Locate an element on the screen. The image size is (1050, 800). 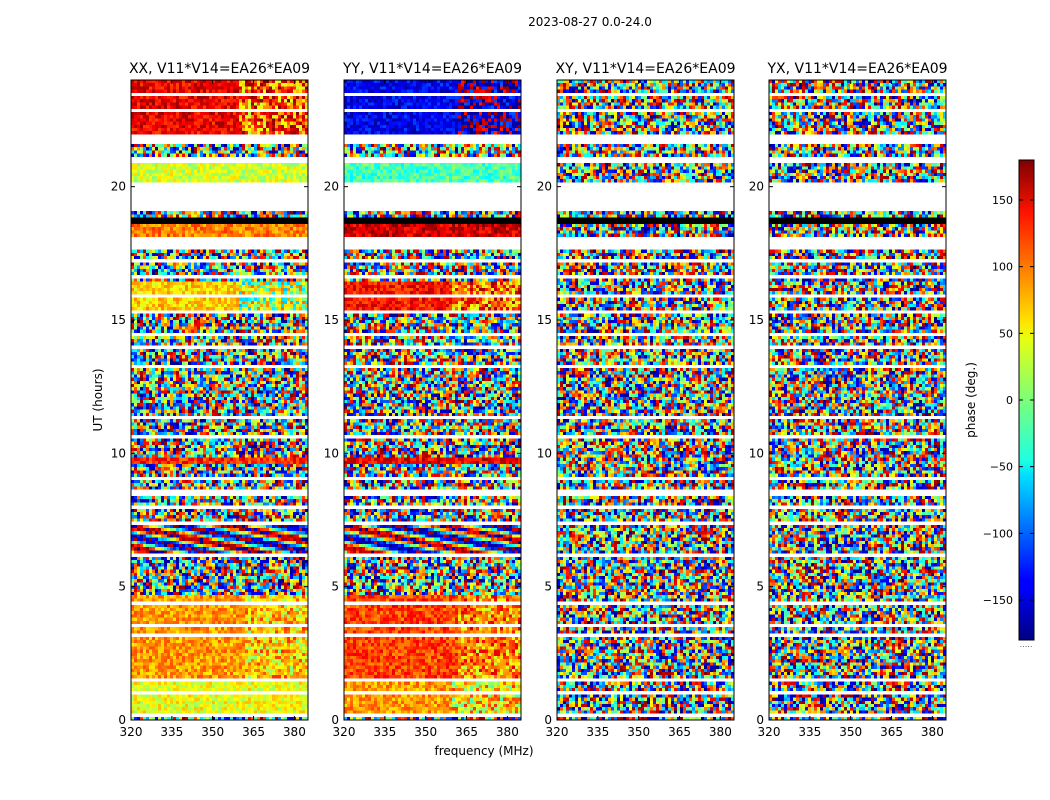
colorbar-tick-label: 150 is located at coordinates (1002, 200).